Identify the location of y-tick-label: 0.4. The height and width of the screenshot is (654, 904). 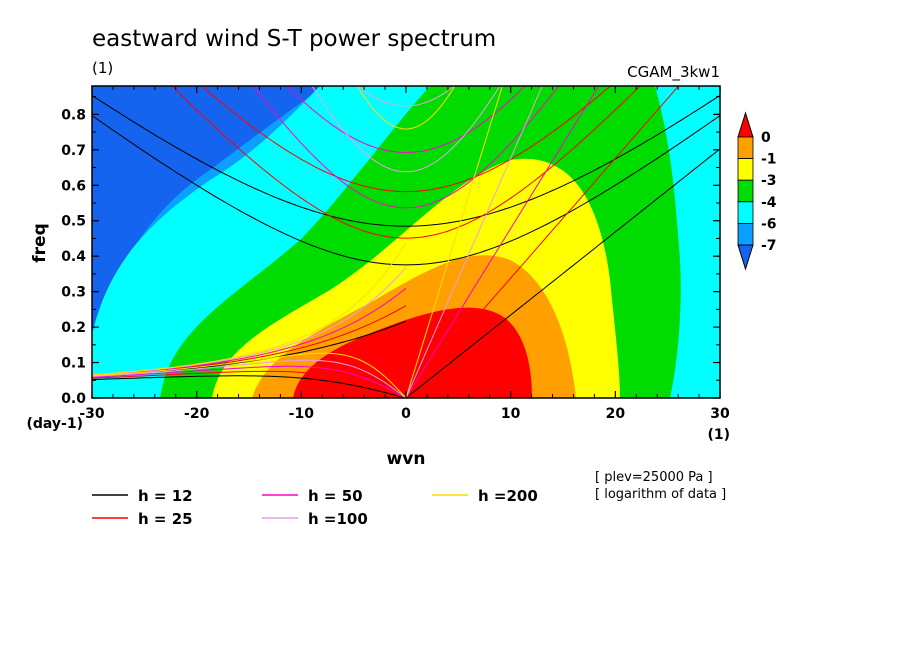
(73, 257).